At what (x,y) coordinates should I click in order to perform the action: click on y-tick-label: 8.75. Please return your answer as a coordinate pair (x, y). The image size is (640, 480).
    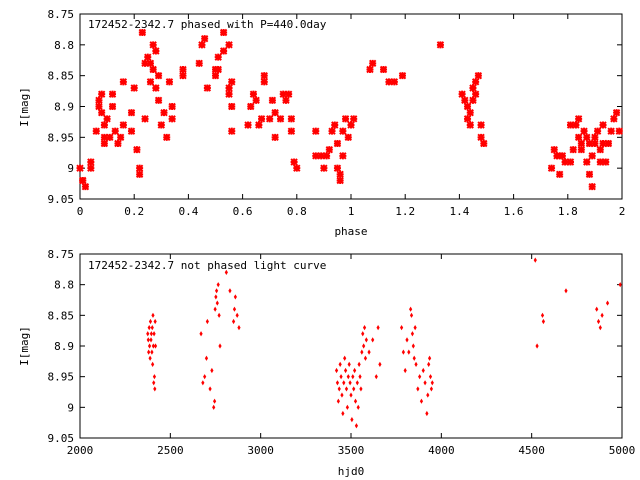
    Looking at the image, I should click on (61, 14).